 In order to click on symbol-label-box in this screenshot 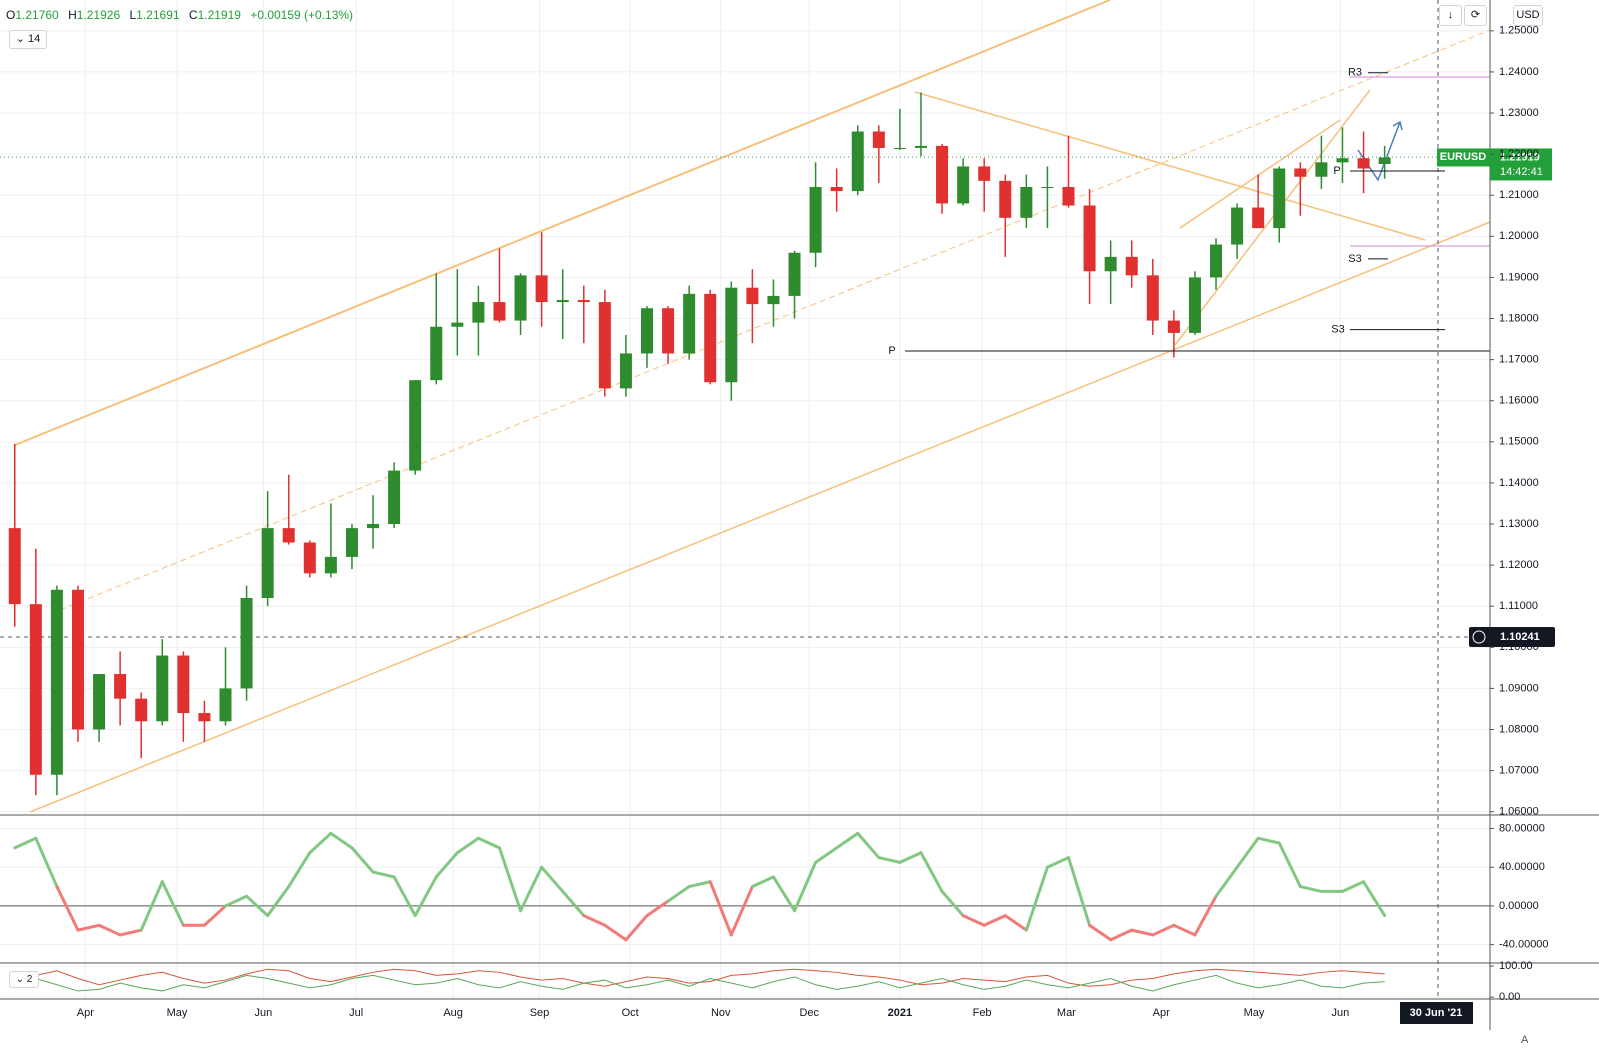, I will do `click(1463, 157)`.